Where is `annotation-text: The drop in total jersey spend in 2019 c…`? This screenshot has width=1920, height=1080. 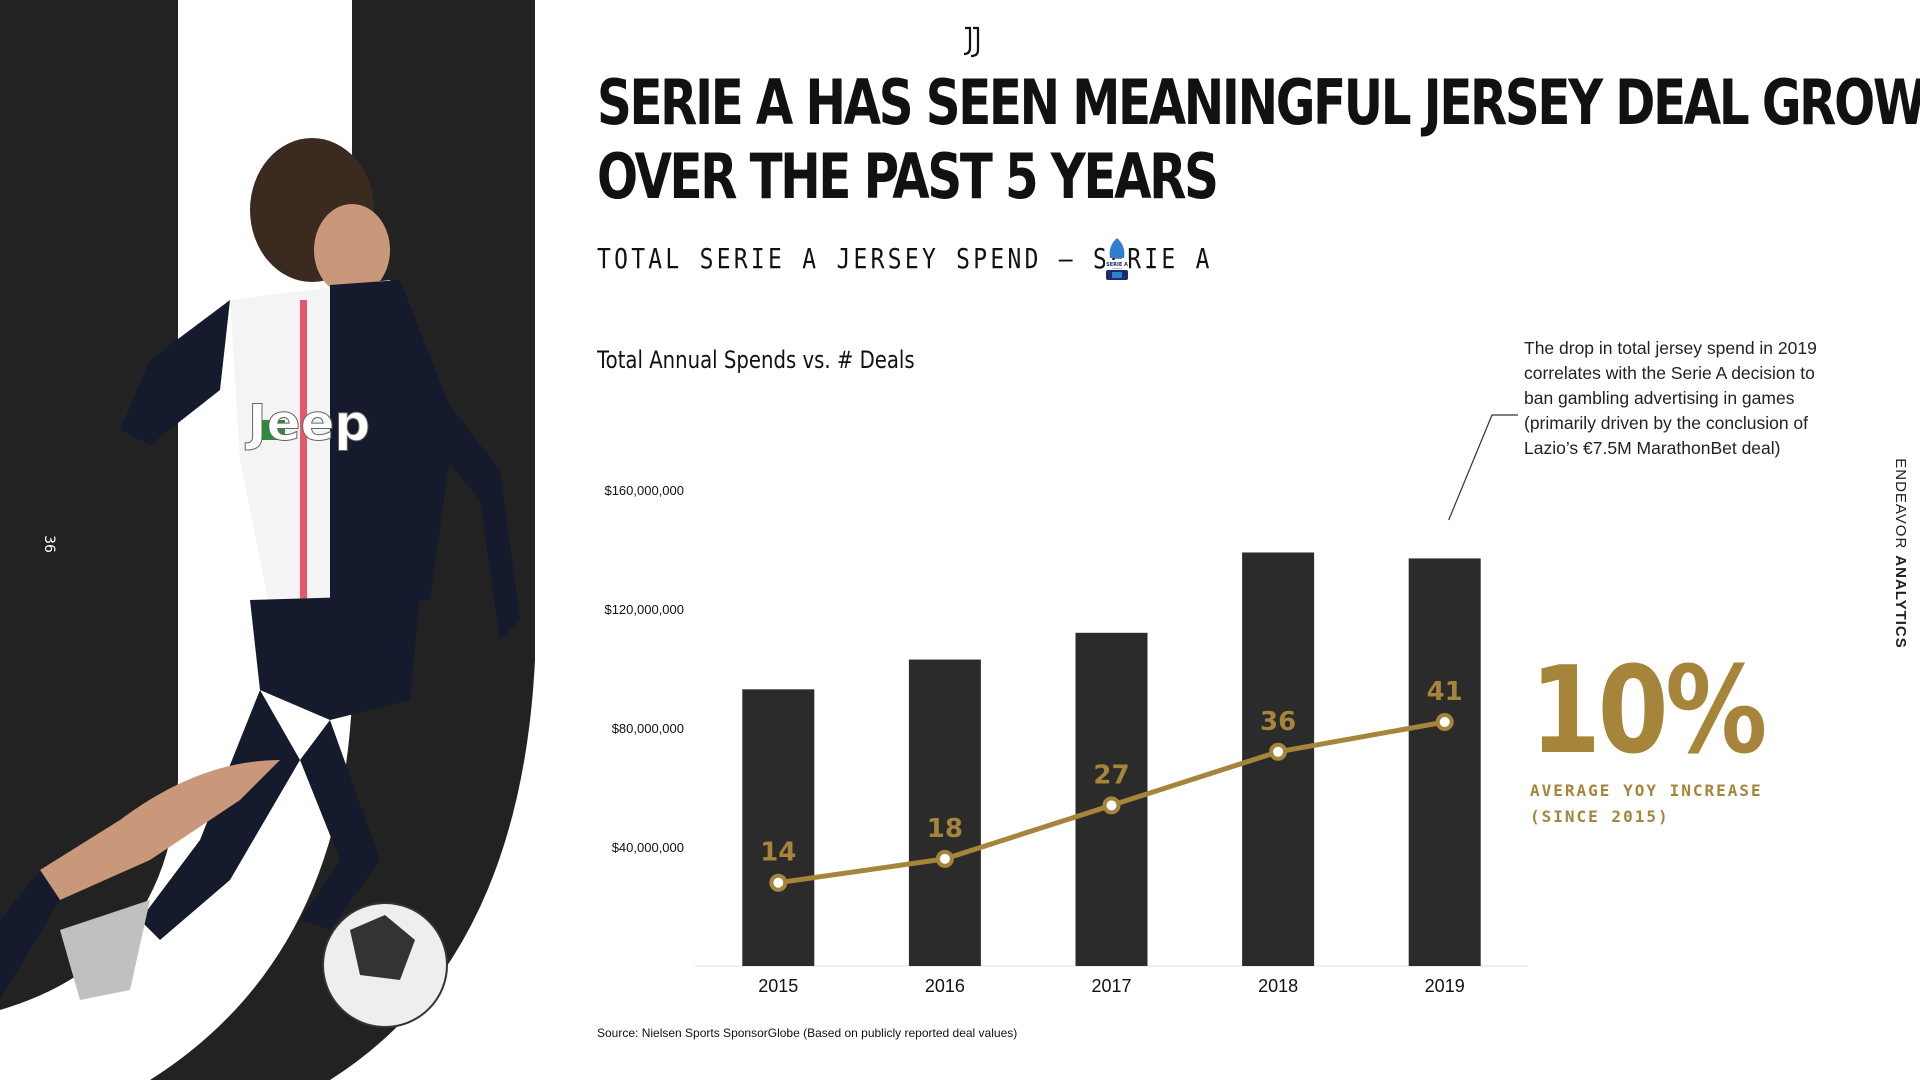 annotation-text: The drop in total jersey spend in 2019 c… is located at coordinates (1670, 398).